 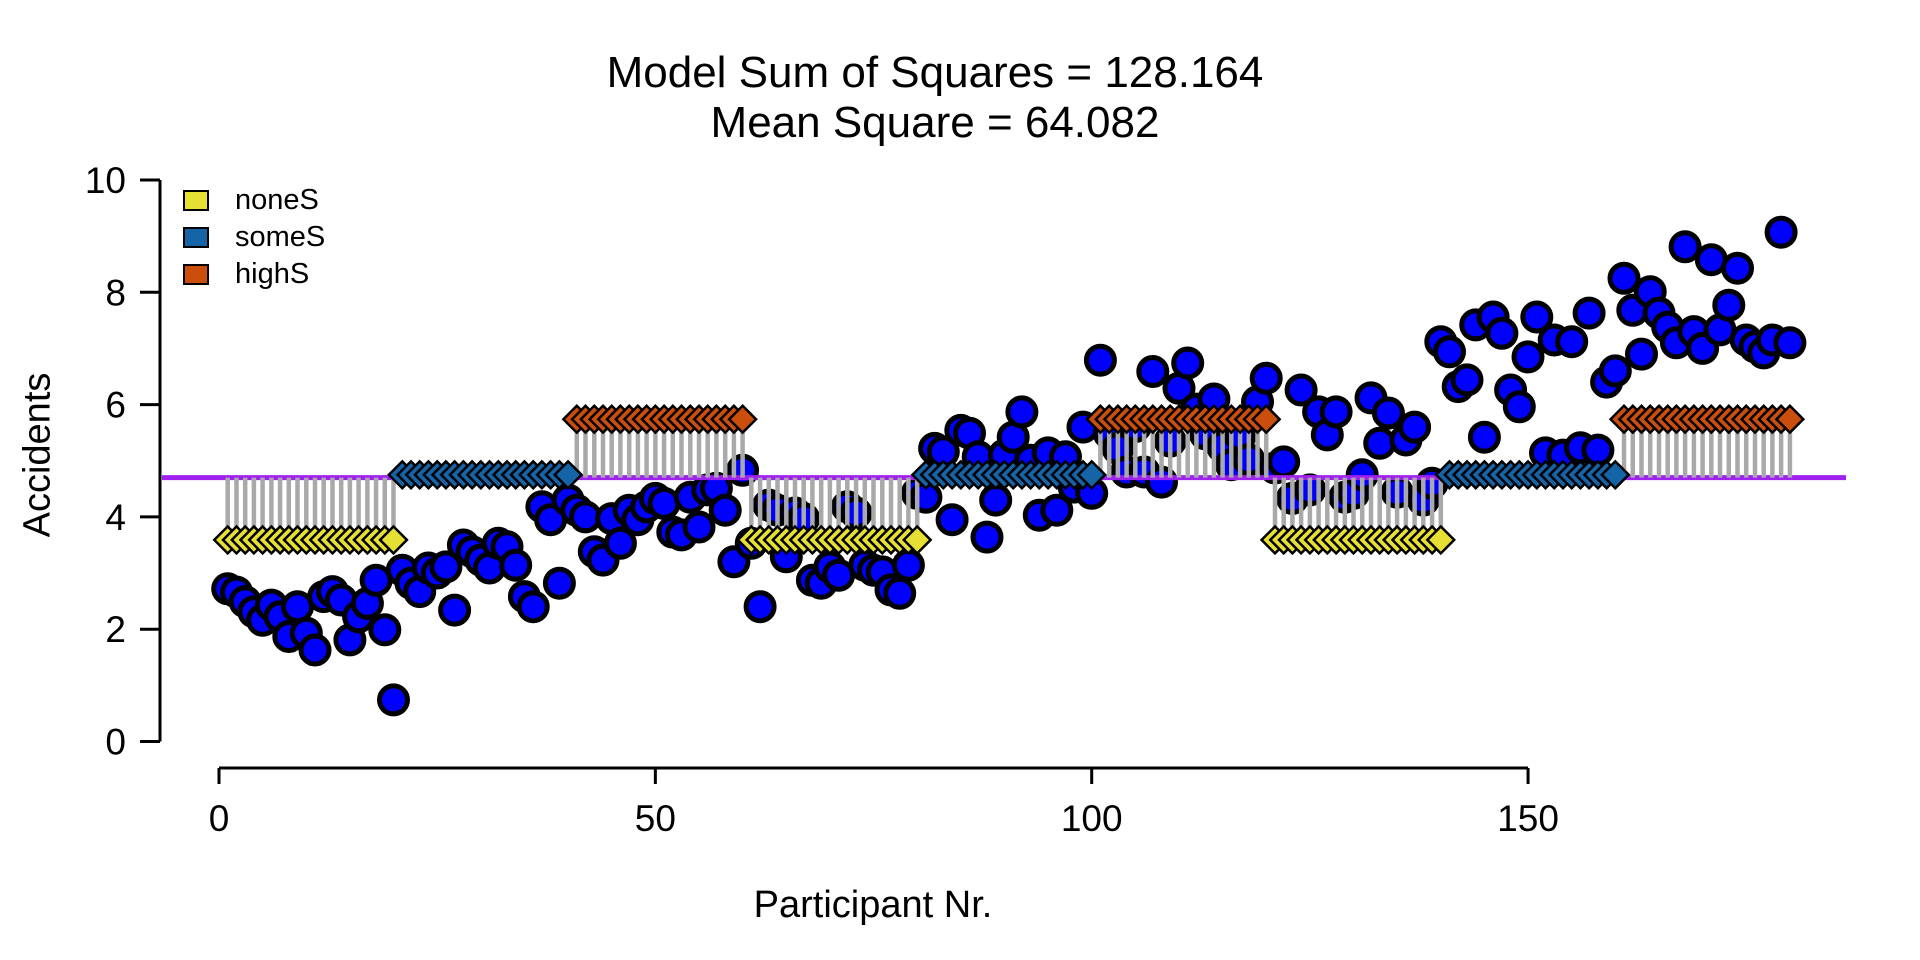 What do you see at coordinates (115, 405) in the screenshot?
I see `y-axis-tick-label: 6` at bounding box center [115, 405].